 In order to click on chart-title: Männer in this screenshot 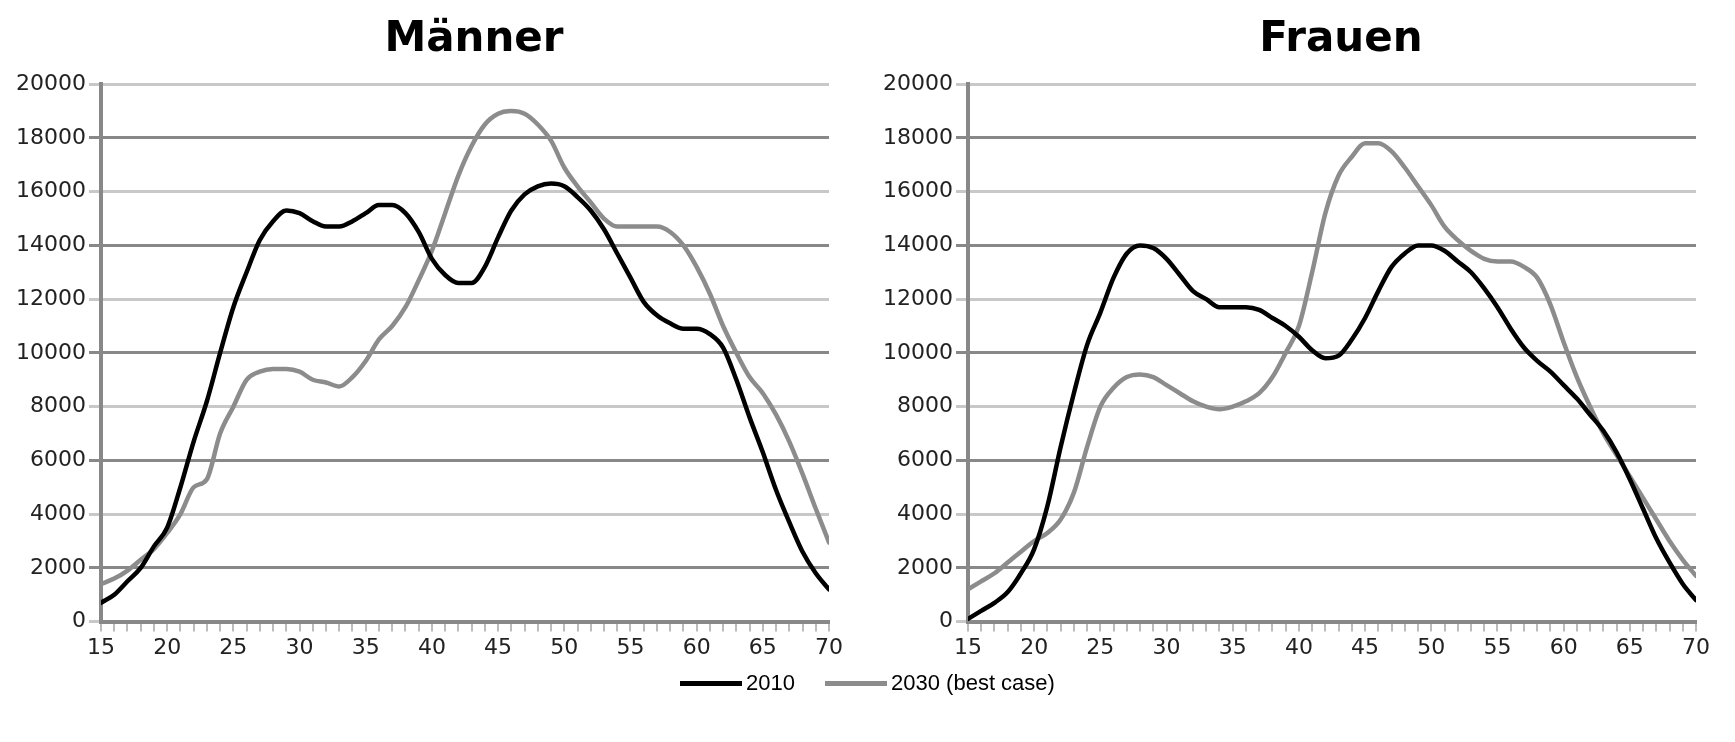, I will do `click(473, 37)`.